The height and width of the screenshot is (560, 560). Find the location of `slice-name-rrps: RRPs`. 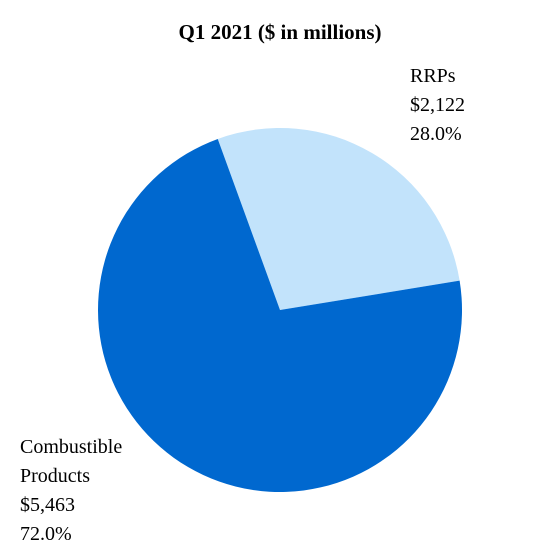

slice-name-rrps: RRPs is located at coordinates (433, 76).